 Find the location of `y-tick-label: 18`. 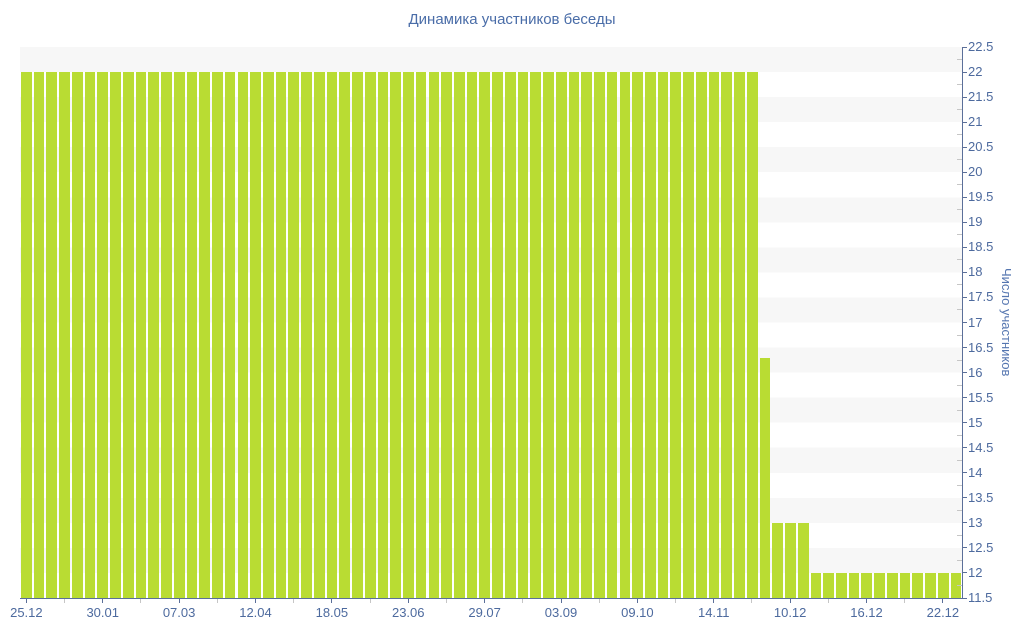

y-tick-label: 18 is located at coordinates (975, 272).